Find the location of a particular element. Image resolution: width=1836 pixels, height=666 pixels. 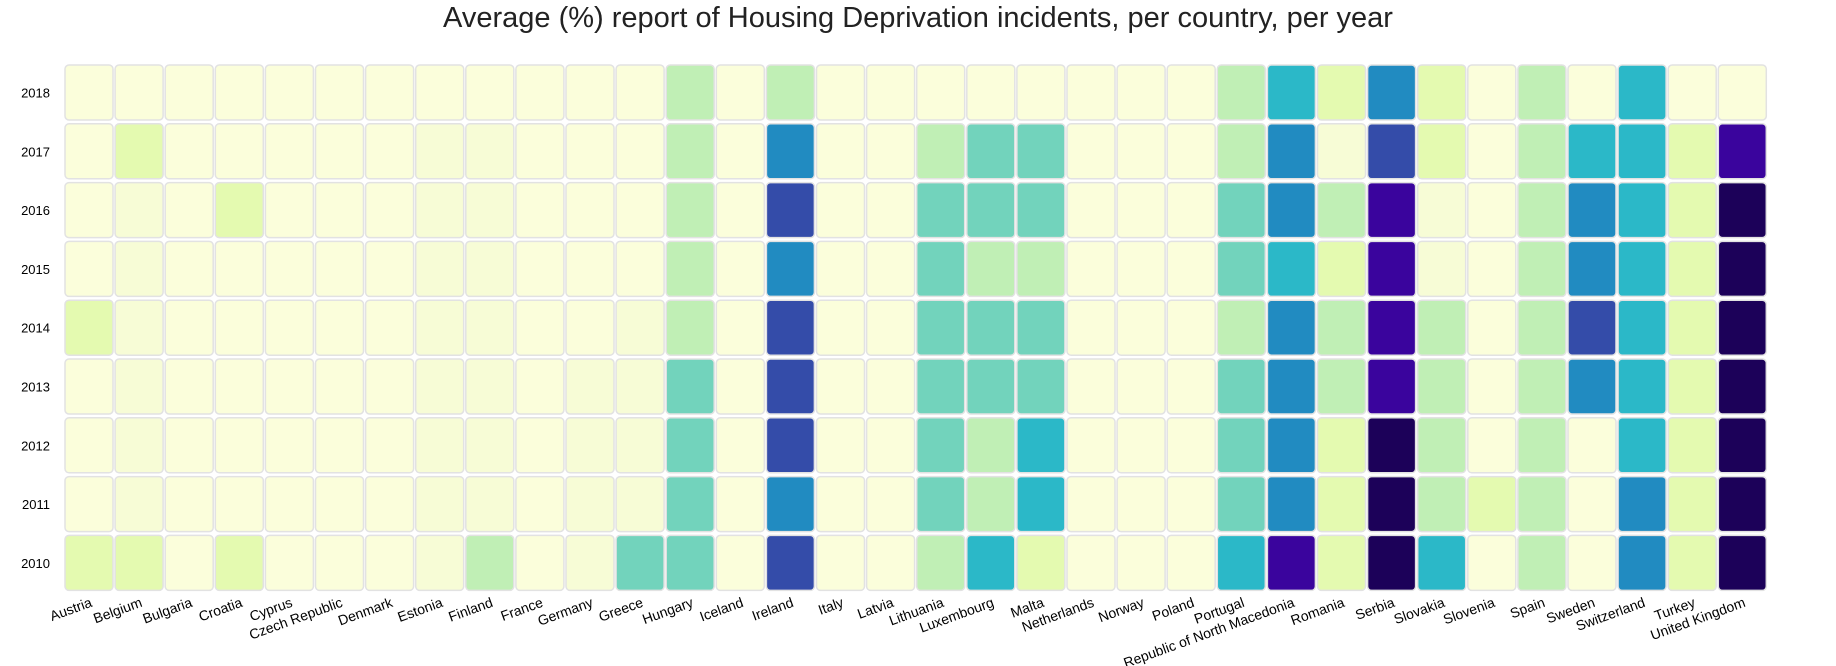

heatmap-cell-slovakia-2011 is located at coordinates (1441, 504).